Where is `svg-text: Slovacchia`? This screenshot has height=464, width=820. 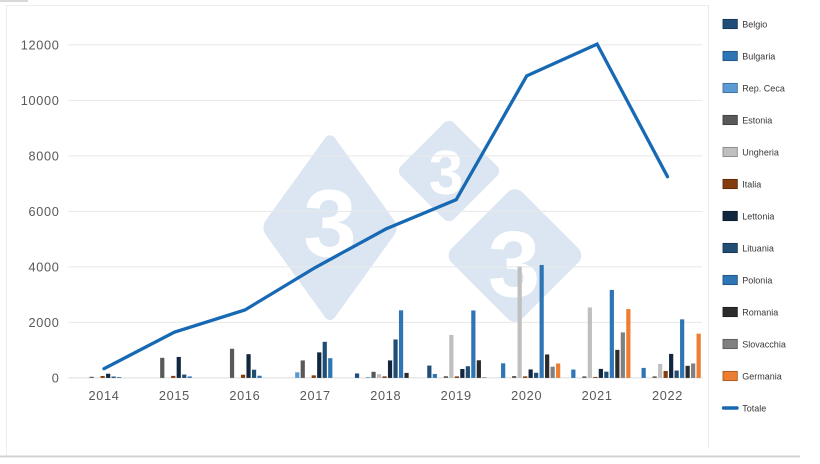
svg-text: Slovacchia is located at coordinates (764, 344).